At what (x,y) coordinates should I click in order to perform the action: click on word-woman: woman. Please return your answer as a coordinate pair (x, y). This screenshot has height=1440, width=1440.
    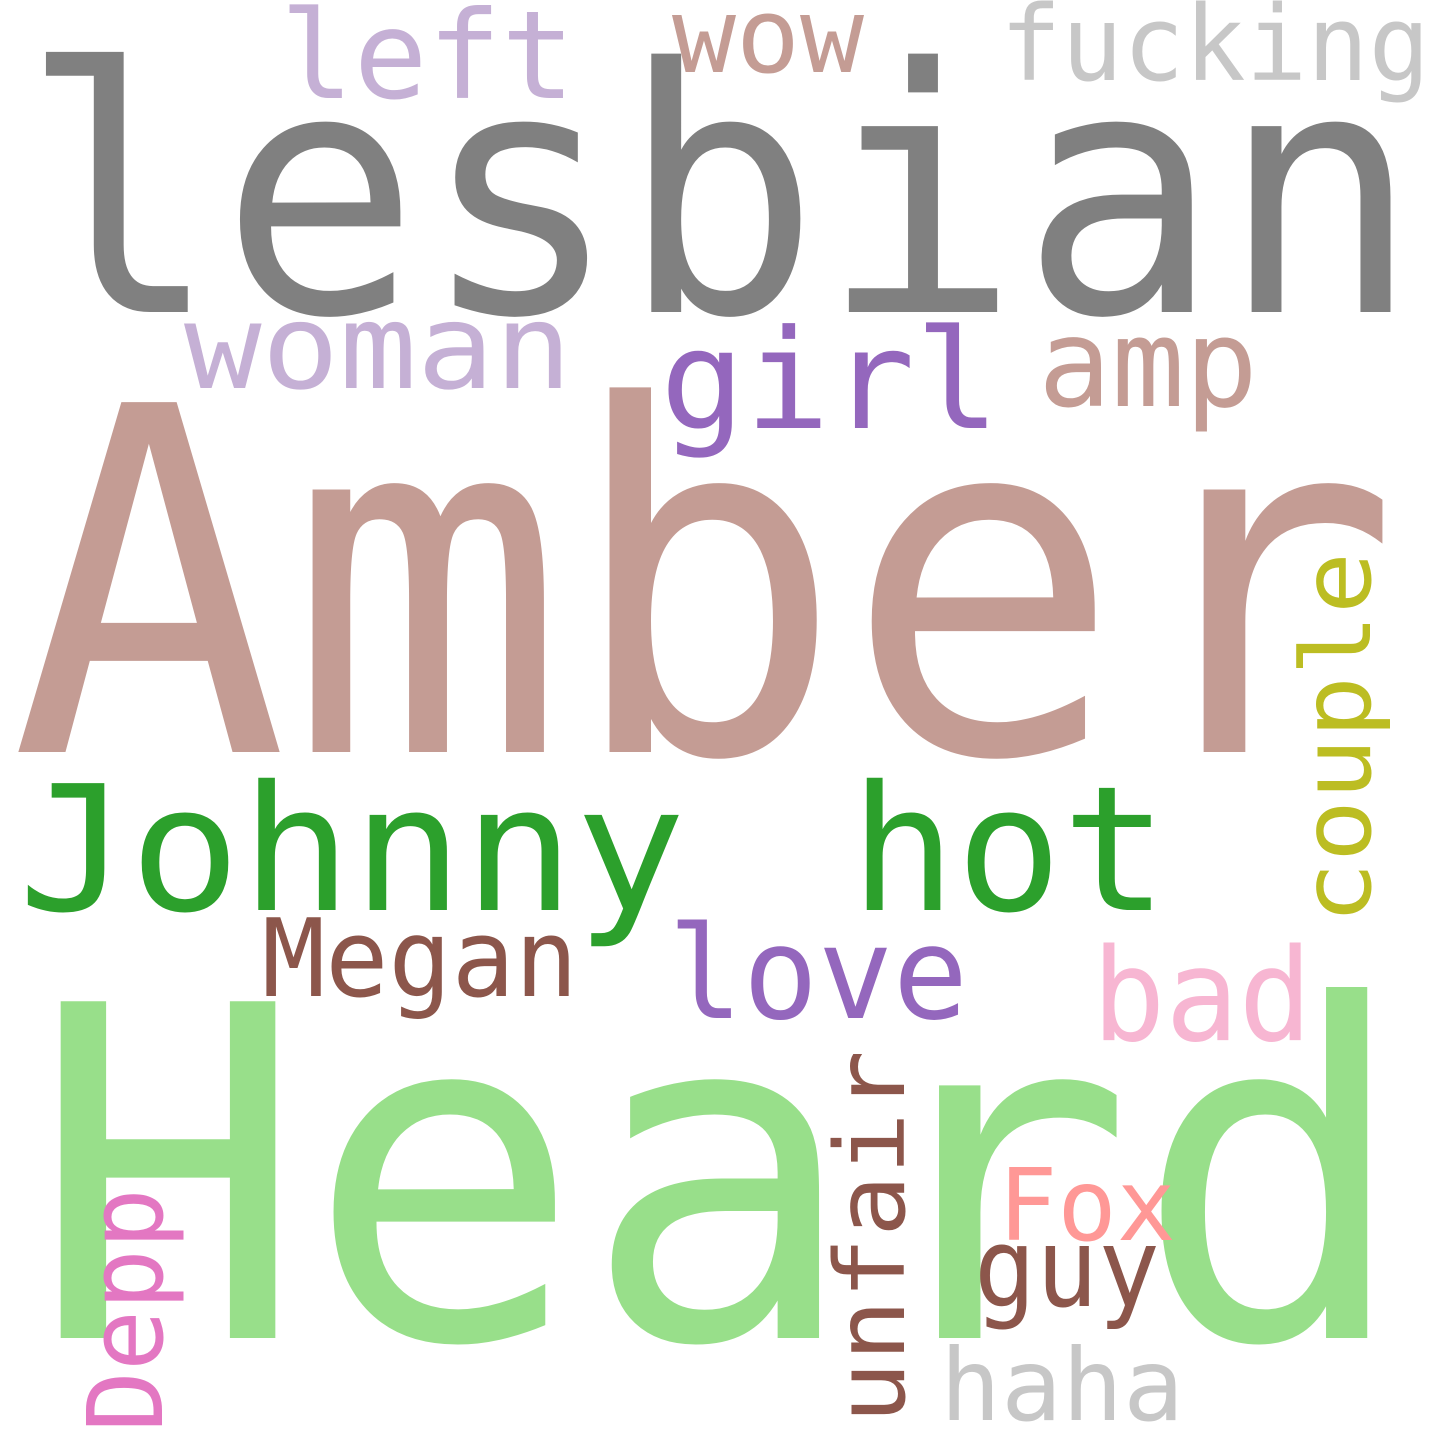
    Looking at the image, I should click on (378, 347).